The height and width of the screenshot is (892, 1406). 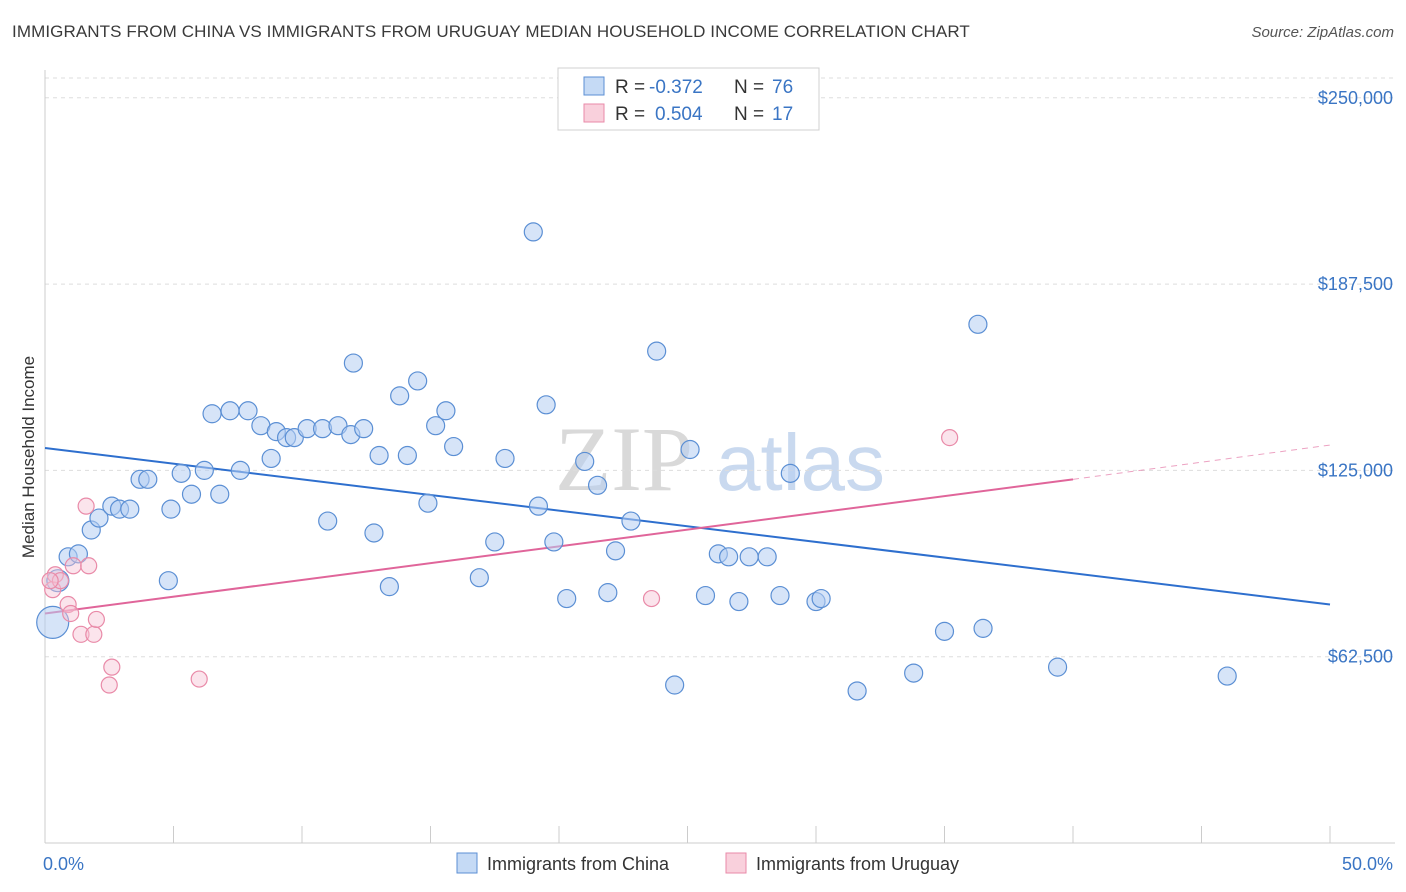 I want to click on x-tick-label-min: 0.0%, so click(x=63, y=864).